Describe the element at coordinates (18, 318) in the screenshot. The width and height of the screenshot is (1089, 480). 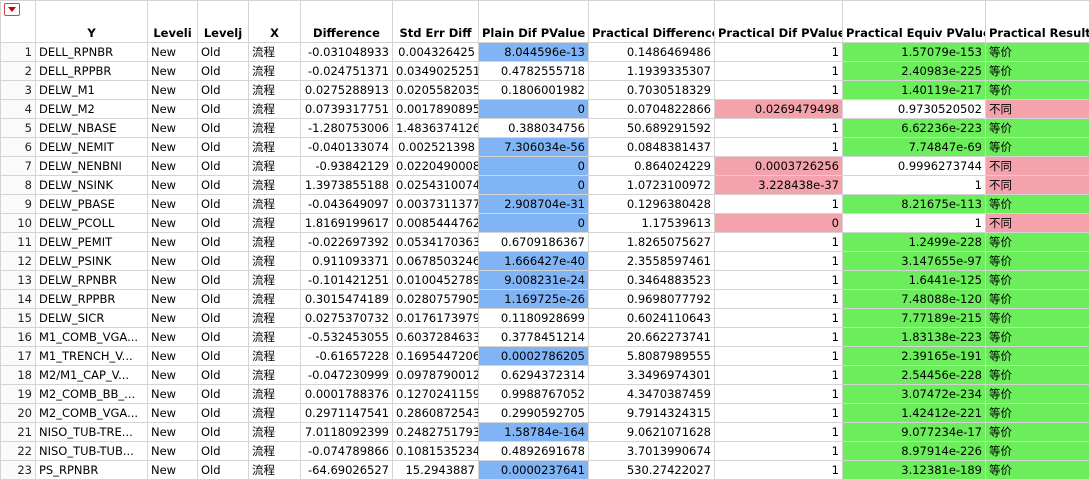
I see `row-number: 15` at that location.